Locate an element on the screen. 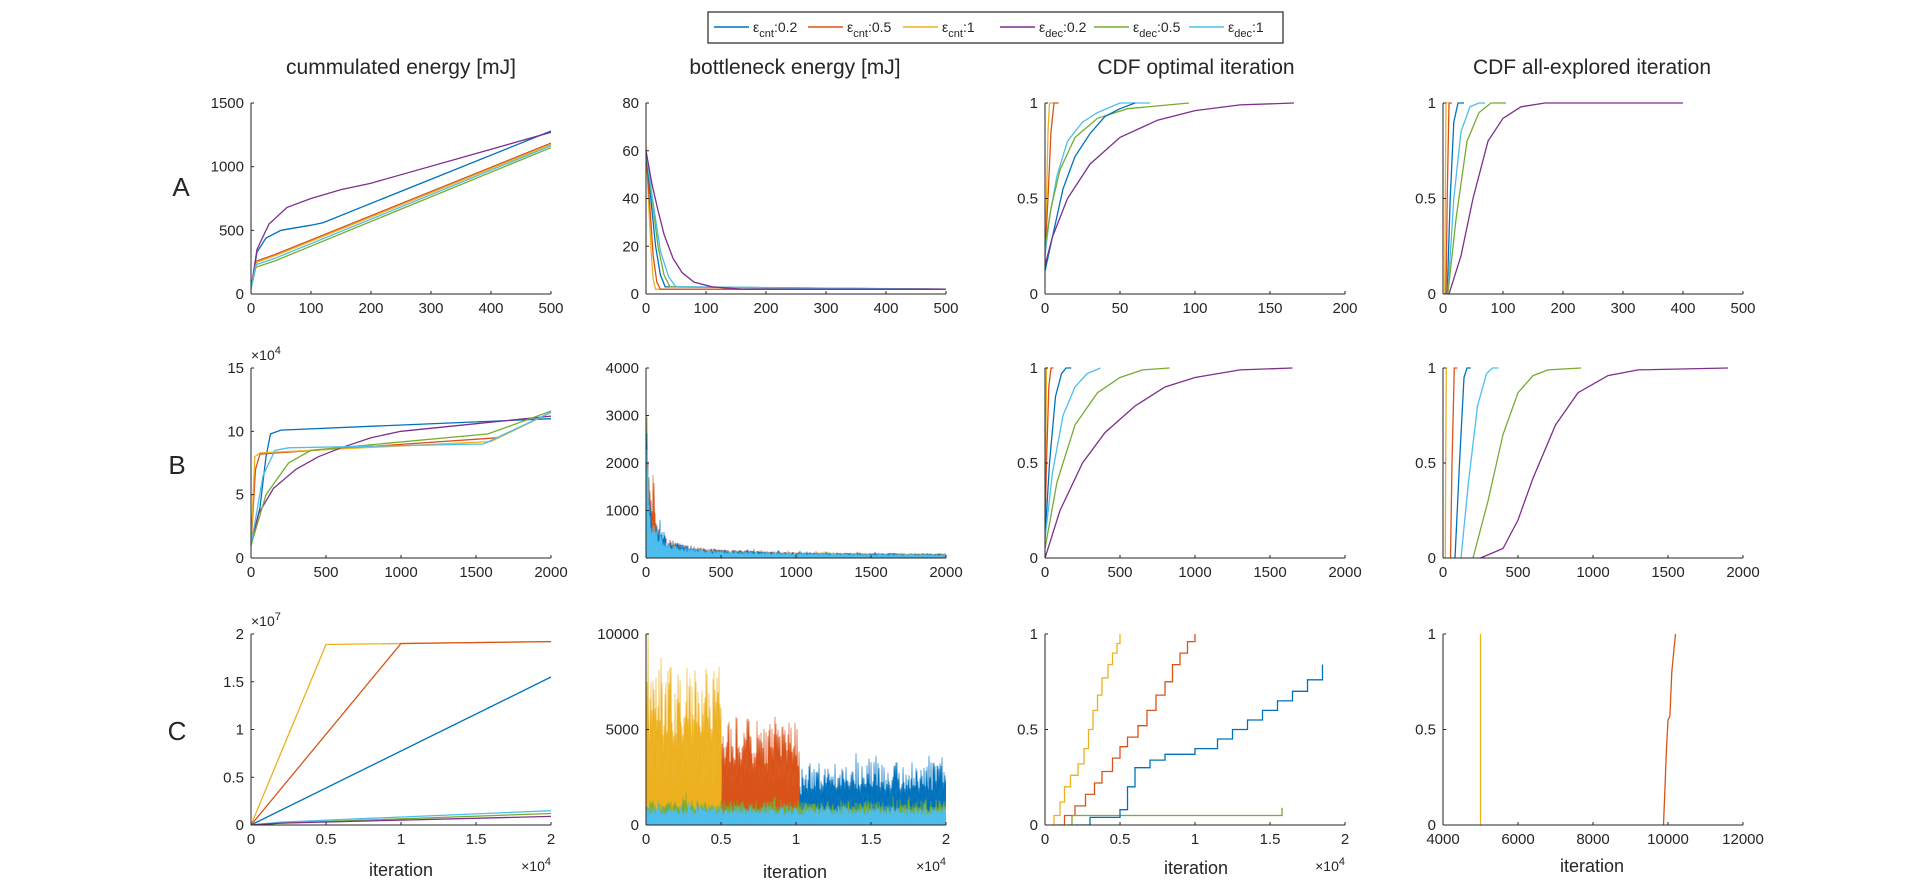 The height and width of the screenshot is (883, 1920). chart-panel-c1: 0 0.5 1 1.5 2 0 0.5 1 1.5 2 ×10⁷ ×10⁴ is located at coordinates (389, 742).